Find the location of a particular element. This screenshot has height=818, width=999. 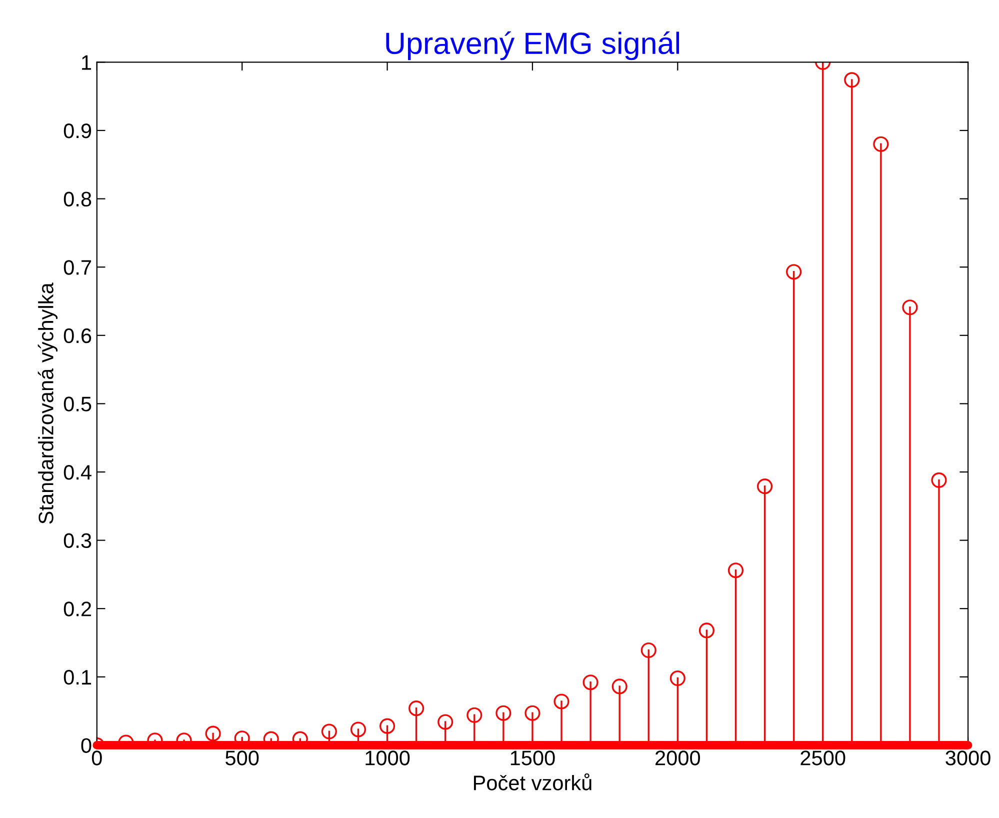

y-tick-label: 1 is located at coordinates (87, 62).